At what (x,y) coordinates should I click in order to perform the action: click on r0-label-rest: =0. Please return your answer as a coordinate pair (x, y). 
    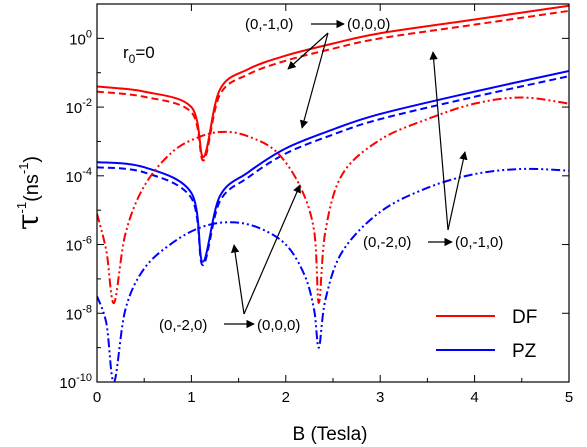
    Looking at the image, I should click on (144, 52).